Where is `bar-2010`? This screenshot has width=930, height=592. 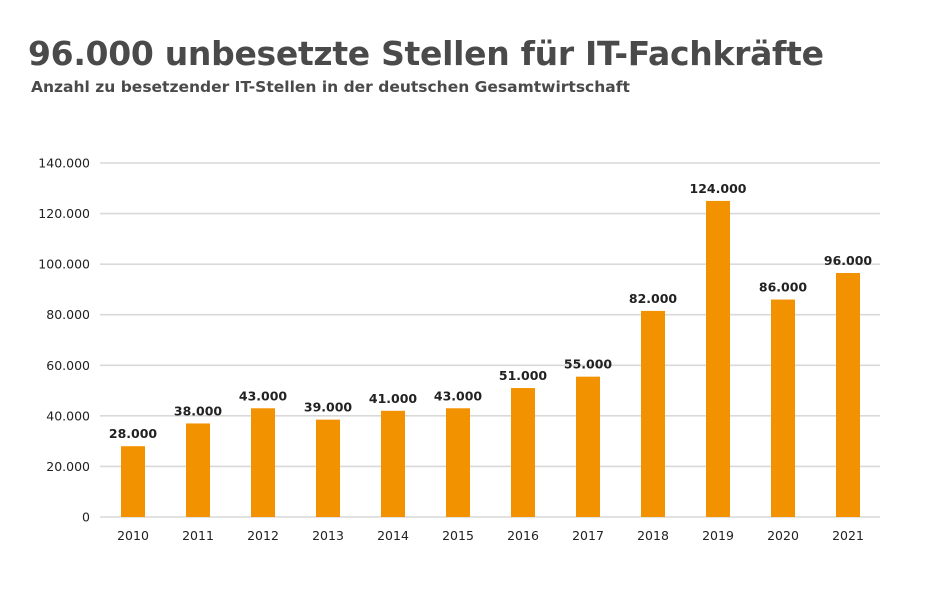
bar-2010 is located at coordinates (133, 481).